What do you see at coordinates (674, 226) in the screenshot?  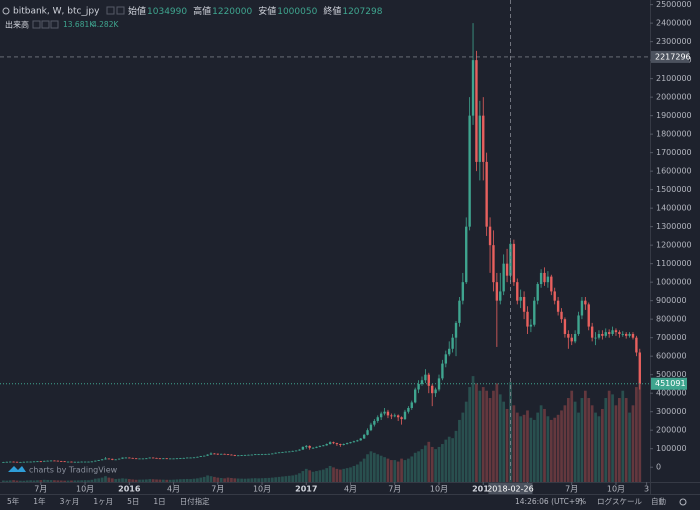 I see `y-tick-label: 1300000` at bounding box center [674, 226].